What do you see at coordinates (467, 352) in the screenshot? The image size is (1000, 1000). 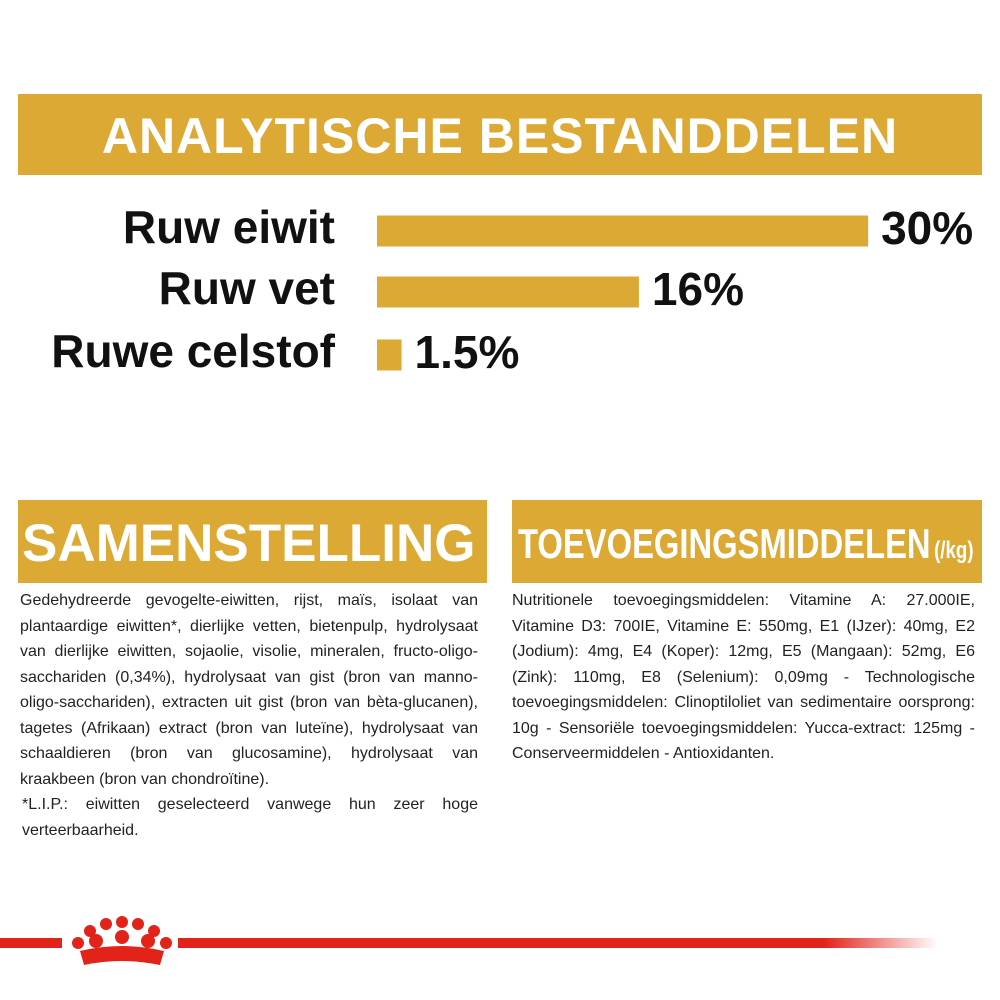 I see `value-label: 1.5%` at bounding box center [467, 352].